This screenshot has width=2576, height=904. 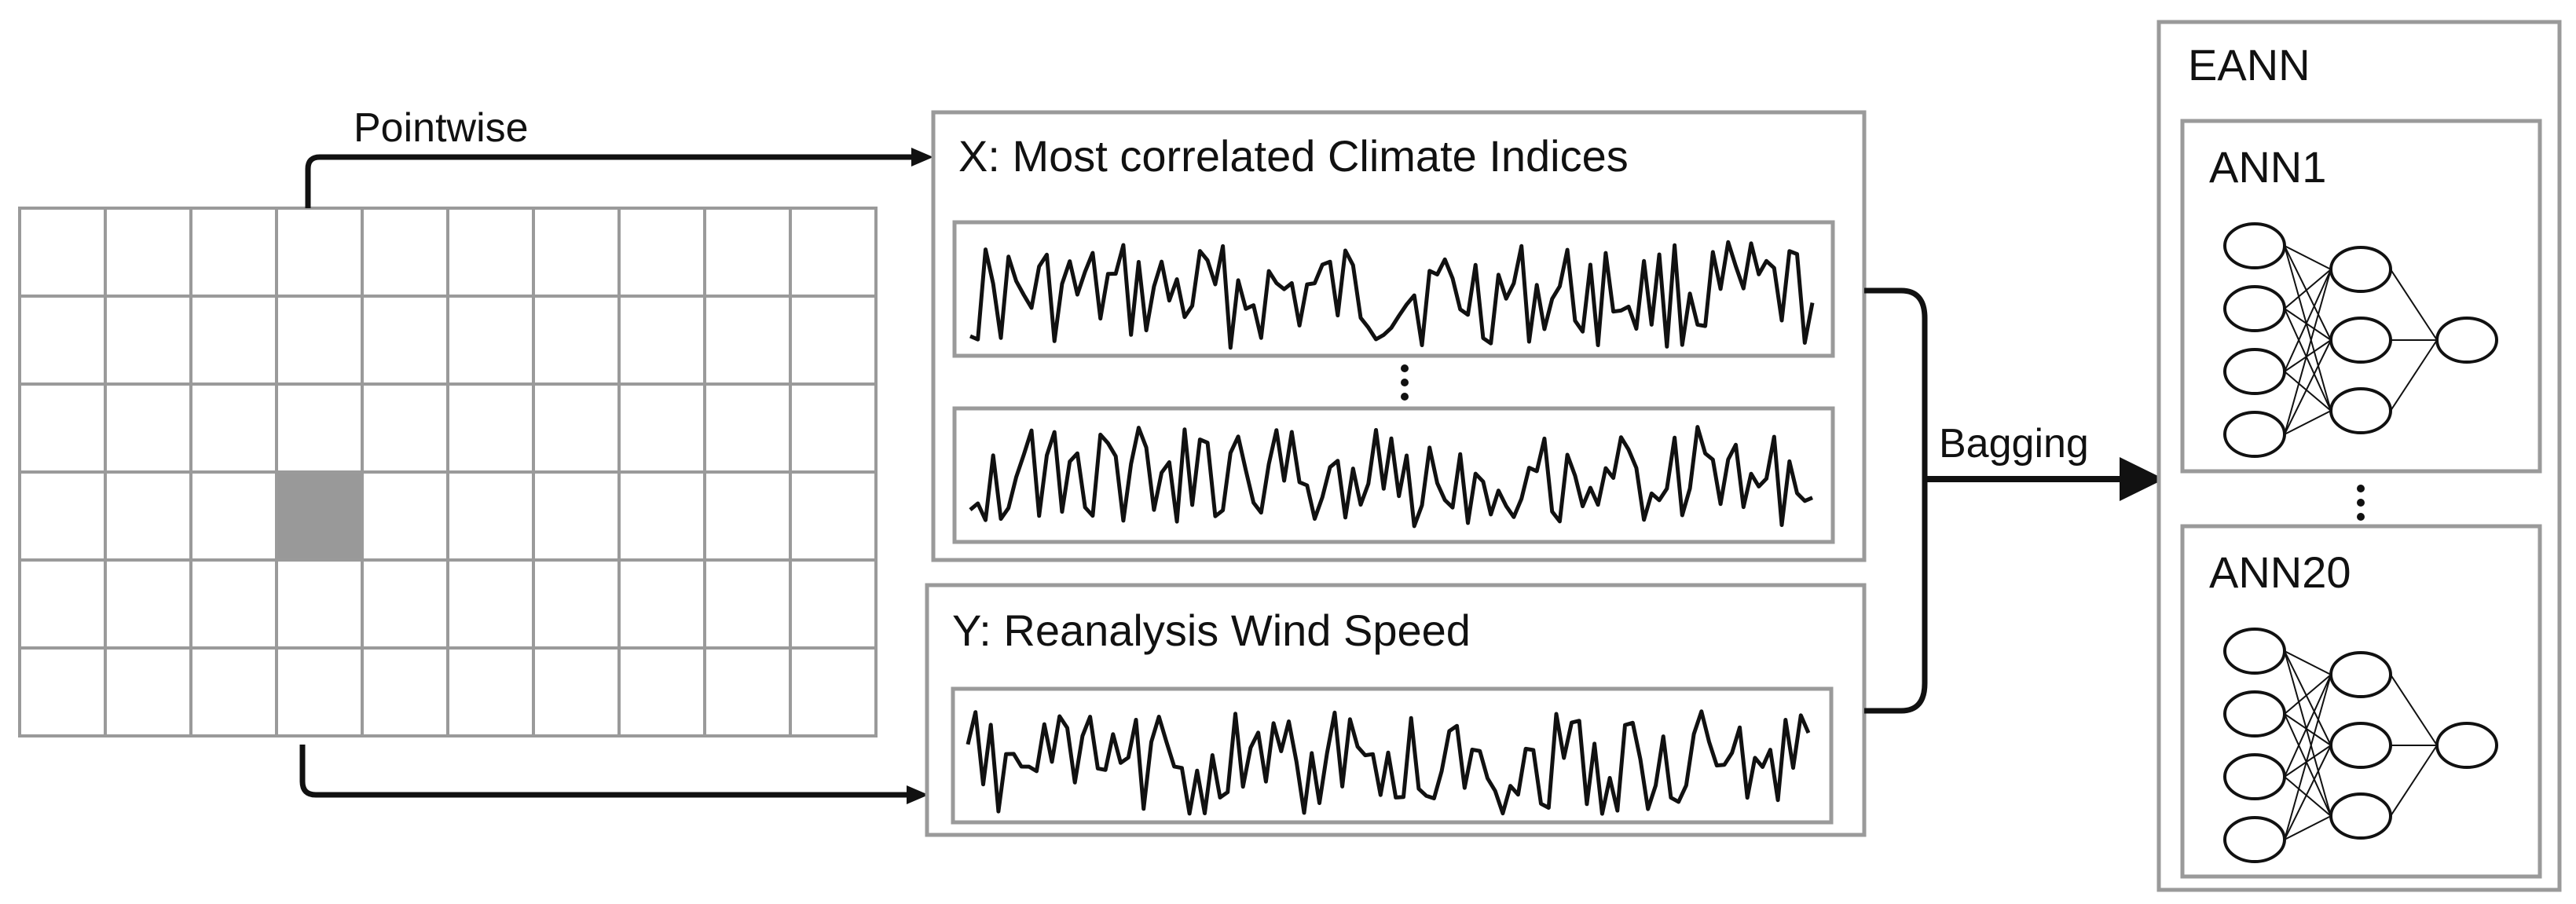 What do you see at coordinates (606, 771) in the screenshot?
I see `pointwise-arrow-y` at bounding box center [606, 771].